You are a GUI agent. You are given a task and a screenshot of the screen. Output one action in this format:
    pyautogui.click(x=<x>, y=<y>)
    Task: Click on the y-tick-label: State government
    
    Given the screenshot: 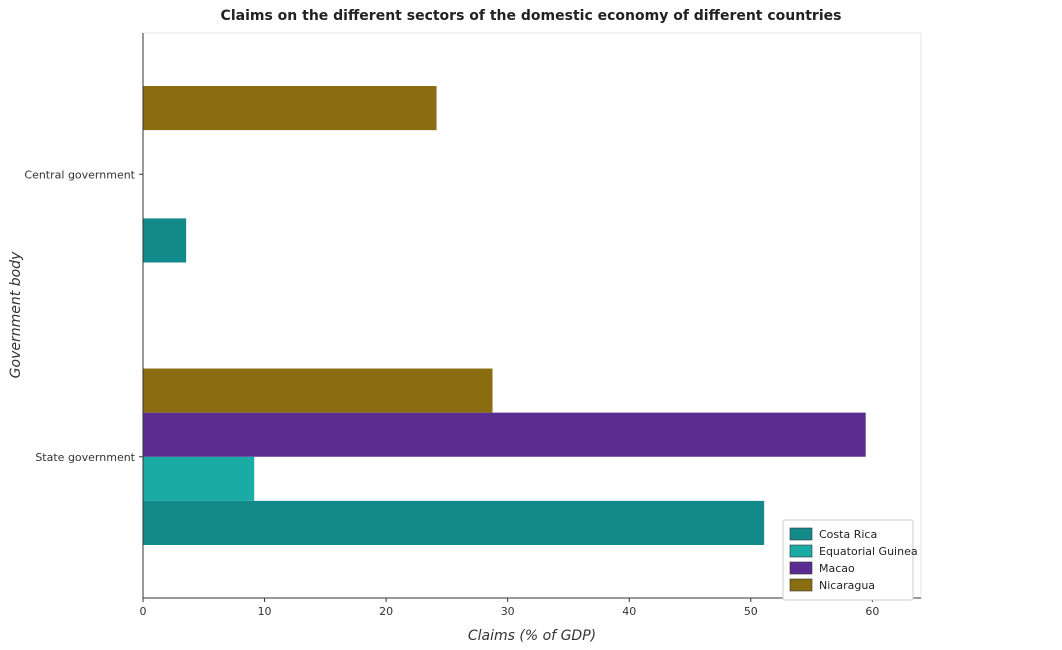 What is the action you would take?
    pyautogui.click(x=85, y=457)
    